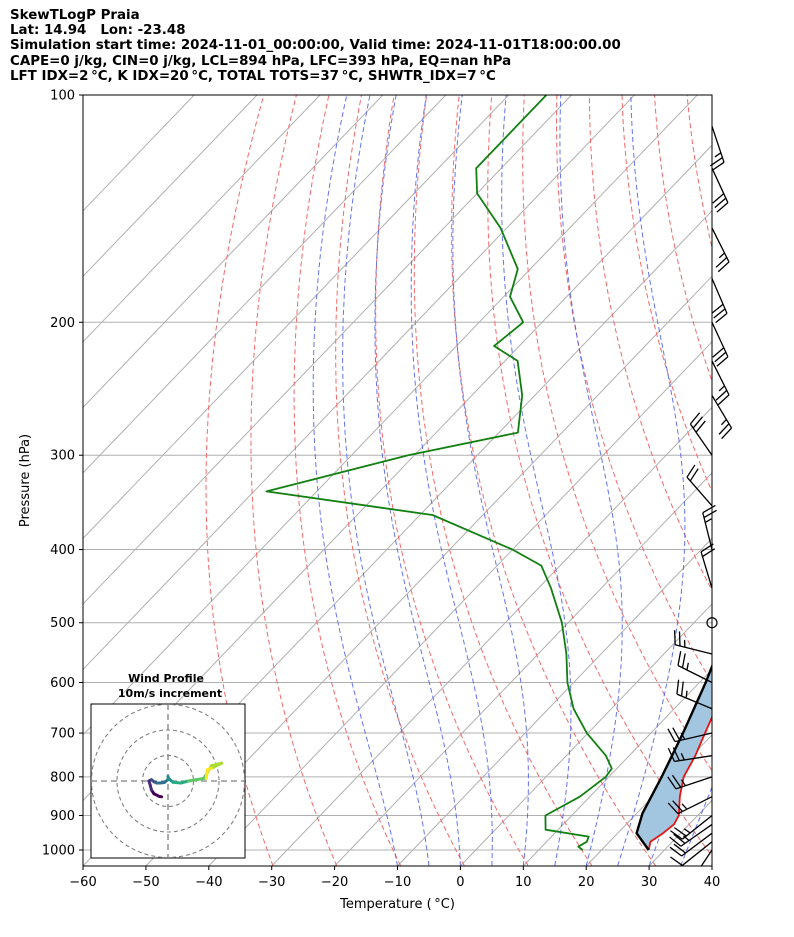 The width and height of the screenshot is (794, 937). What do you see at coordinates (355, 480) in the screenshot?
I see `moist-adiabat--10` at bounding box center [355, 480].